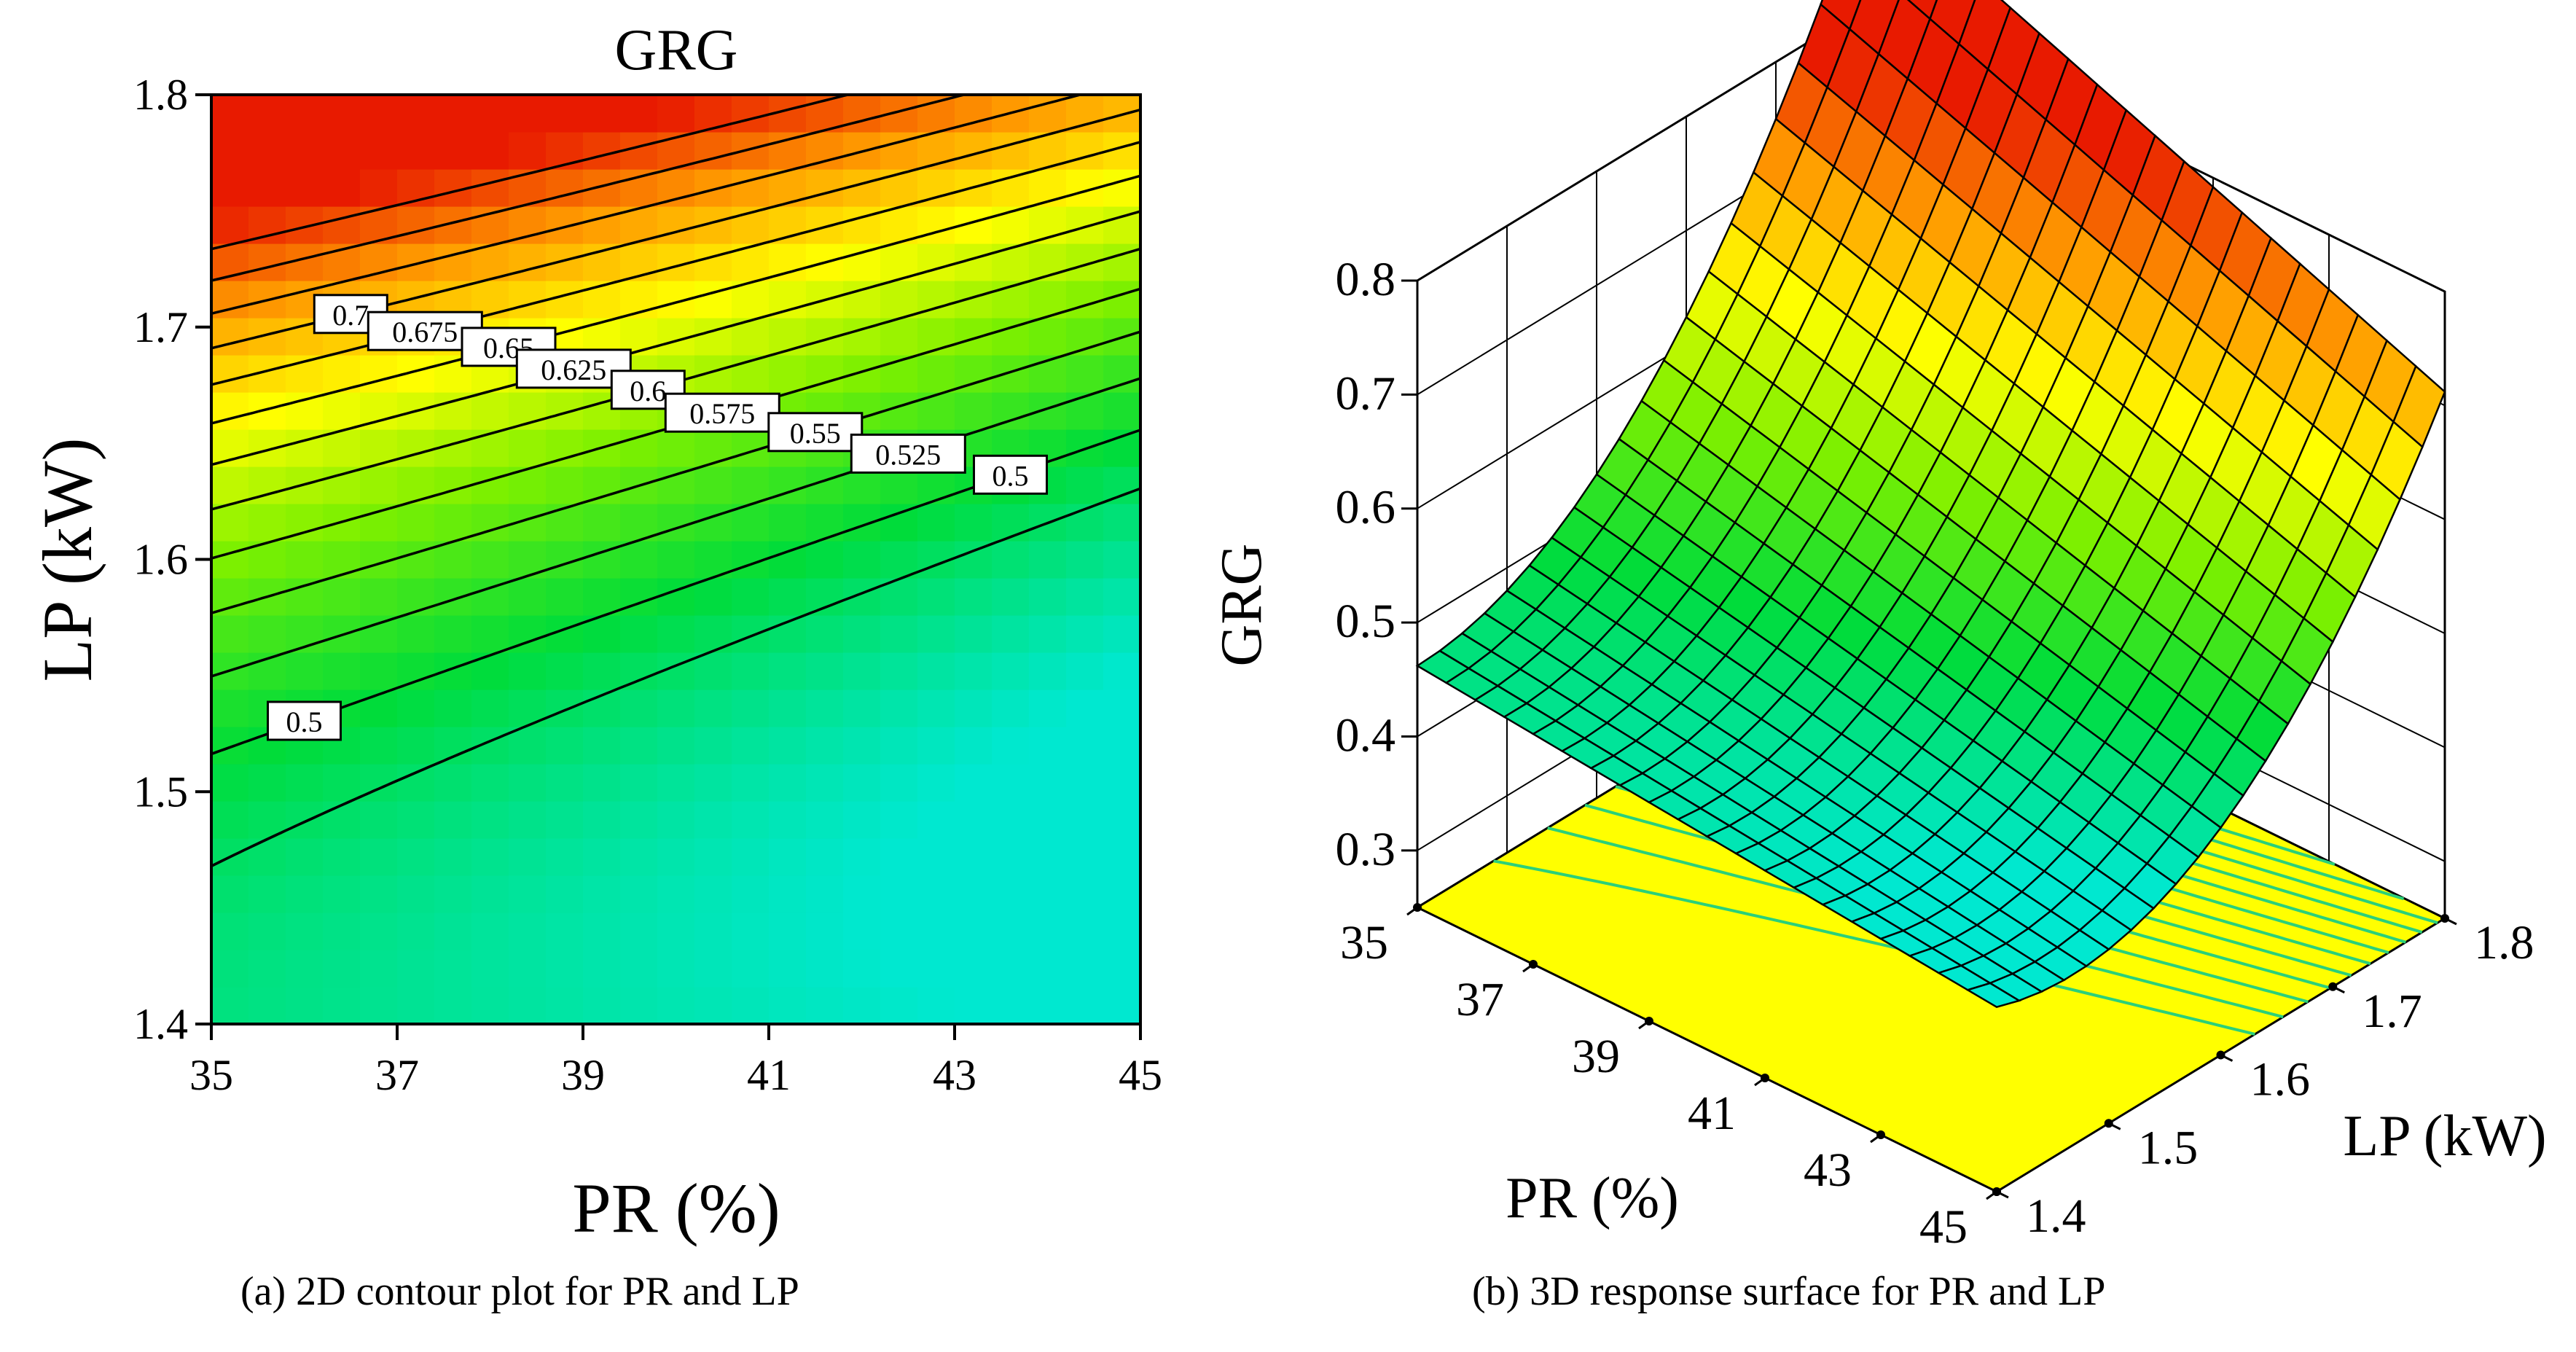  Describe the element at coordinates (908, 454) in the screenshot. I see `contour-label: 0.525` at that location.